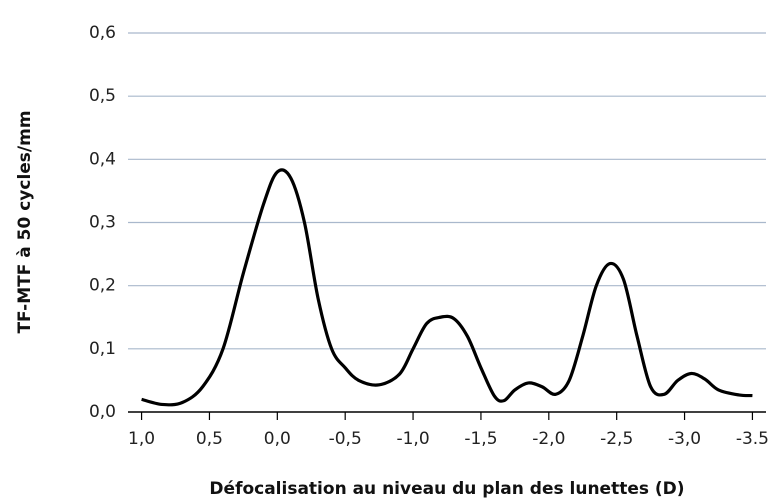  I want to click on x-tick-label: -0,5, so click(345, 439).